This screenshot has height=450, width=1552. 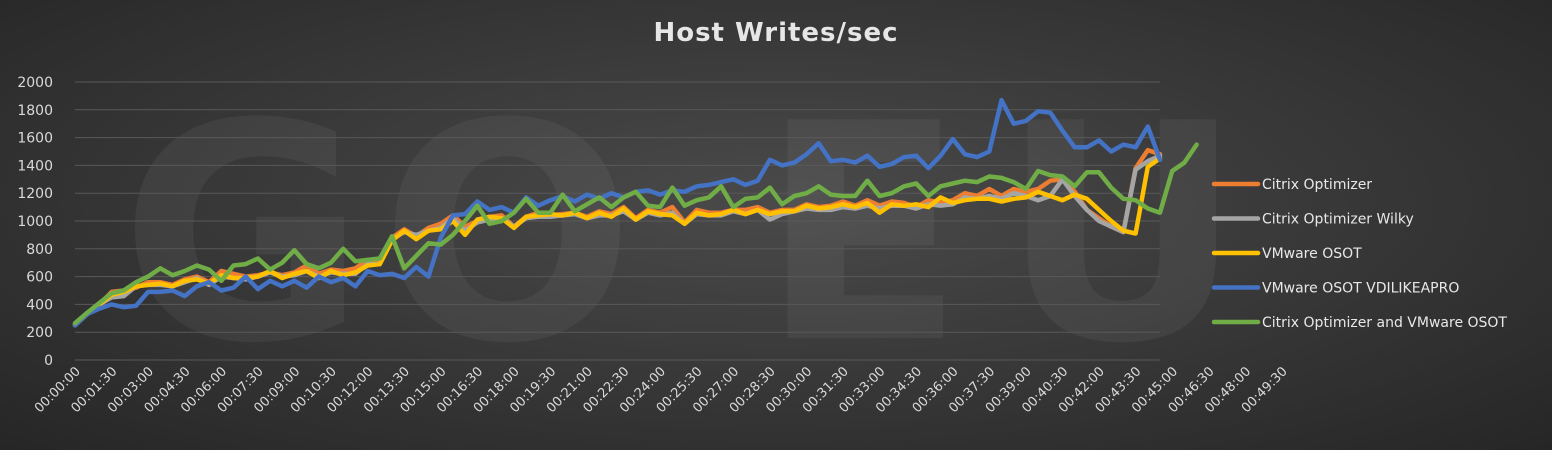 I want to click on chart-title: Host Writes/sec, so click(x=776, y=33).